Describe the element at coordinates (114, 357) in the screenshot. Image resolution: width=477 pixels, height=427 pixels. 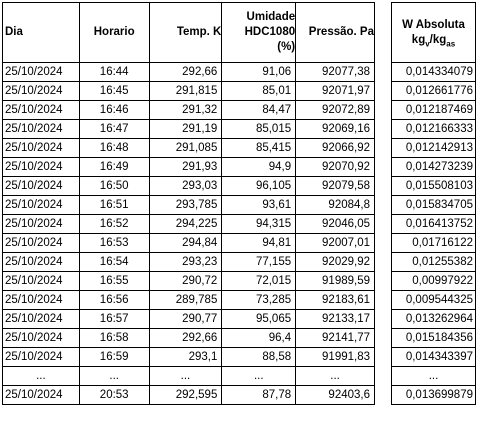
I see `cell-time: 16:59` at that location.